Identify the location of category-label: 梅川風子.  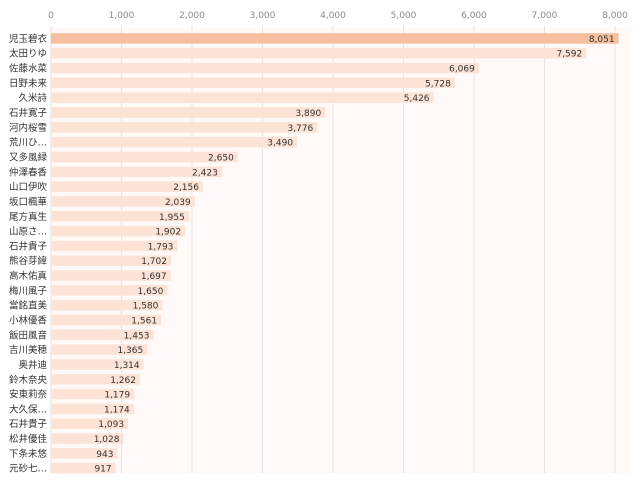
(28, 291).